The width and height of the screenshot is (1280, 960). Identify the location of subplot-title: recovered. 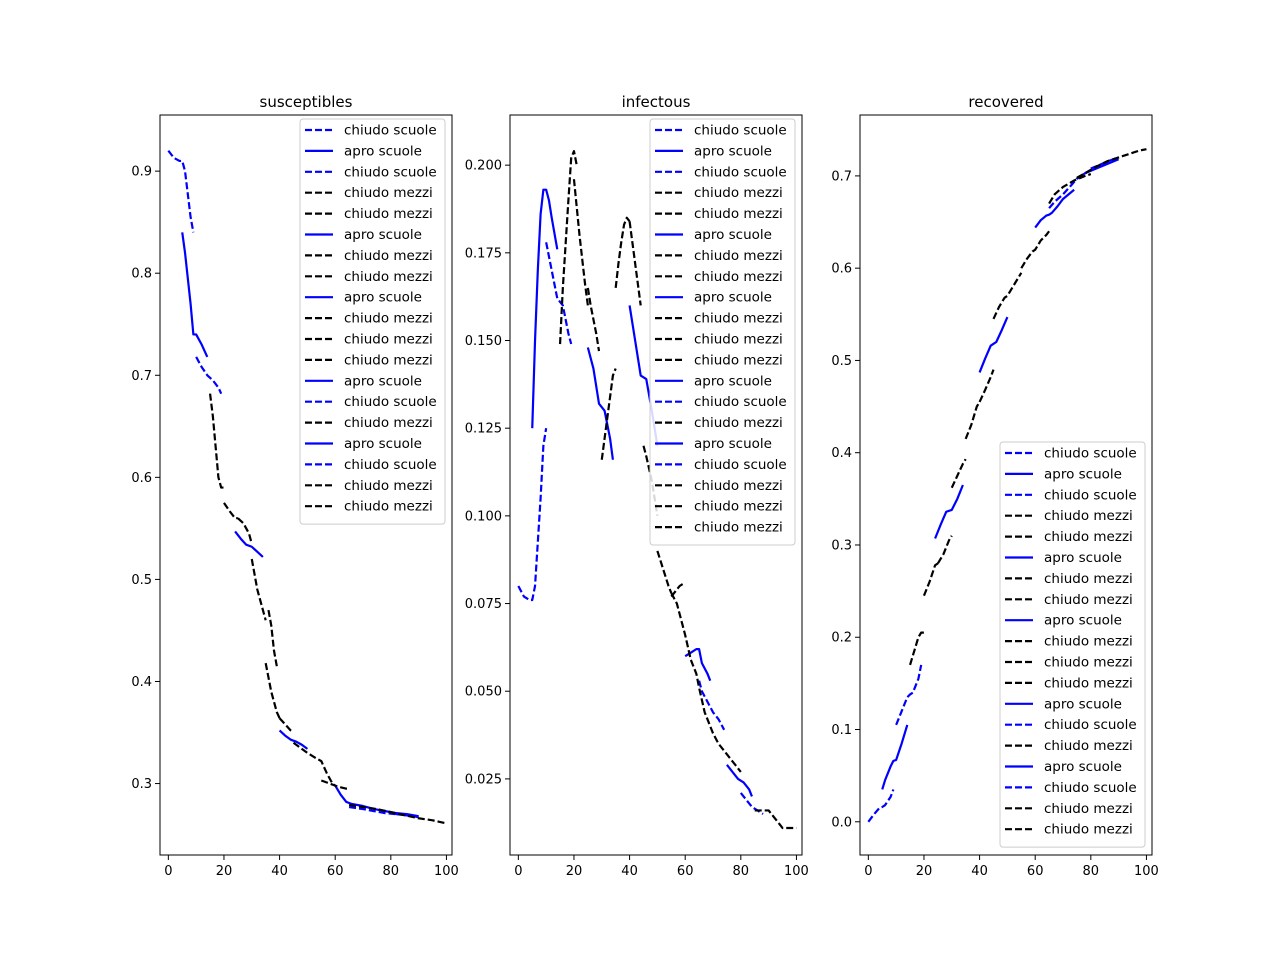
(1005, 102).